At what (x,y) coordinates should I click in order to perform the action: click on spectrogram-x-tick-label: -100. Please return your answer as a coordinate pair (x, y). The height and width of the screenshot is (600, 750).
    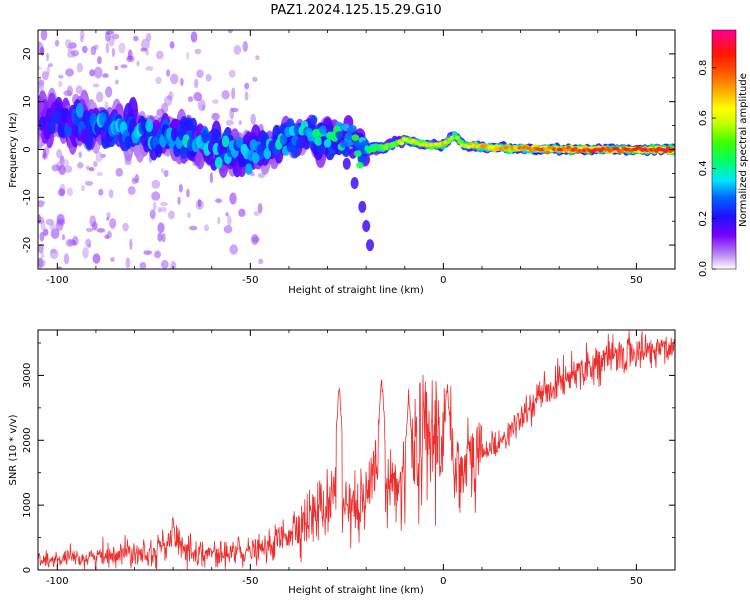
    Looking at the image, I should click on (57, 280).